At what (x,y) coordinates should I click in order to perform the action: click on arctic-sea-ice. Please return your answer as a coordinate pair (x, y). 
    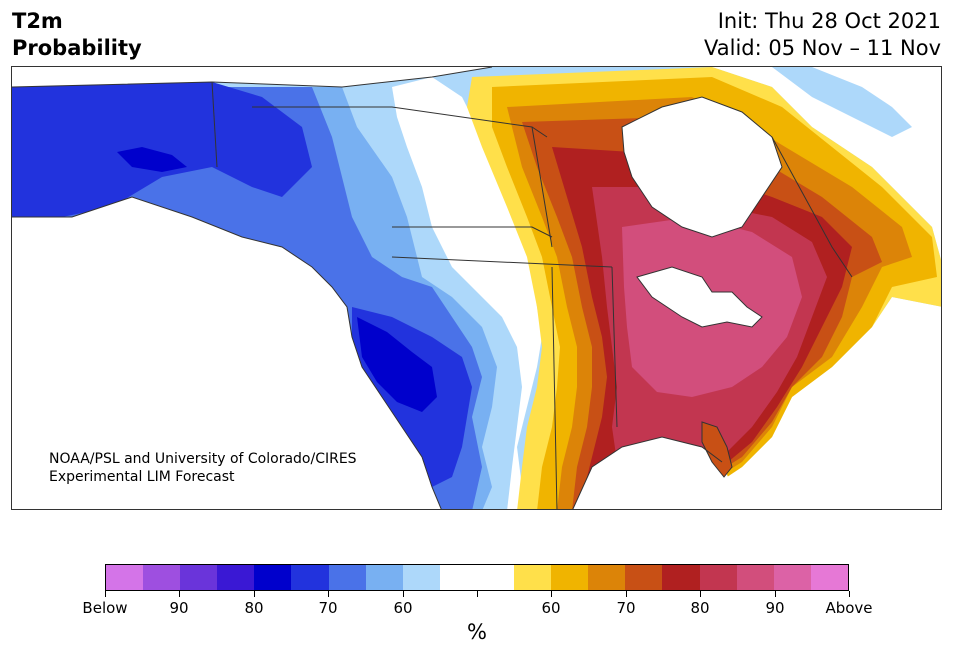
    Looking at the image, I should click on (842, 102).